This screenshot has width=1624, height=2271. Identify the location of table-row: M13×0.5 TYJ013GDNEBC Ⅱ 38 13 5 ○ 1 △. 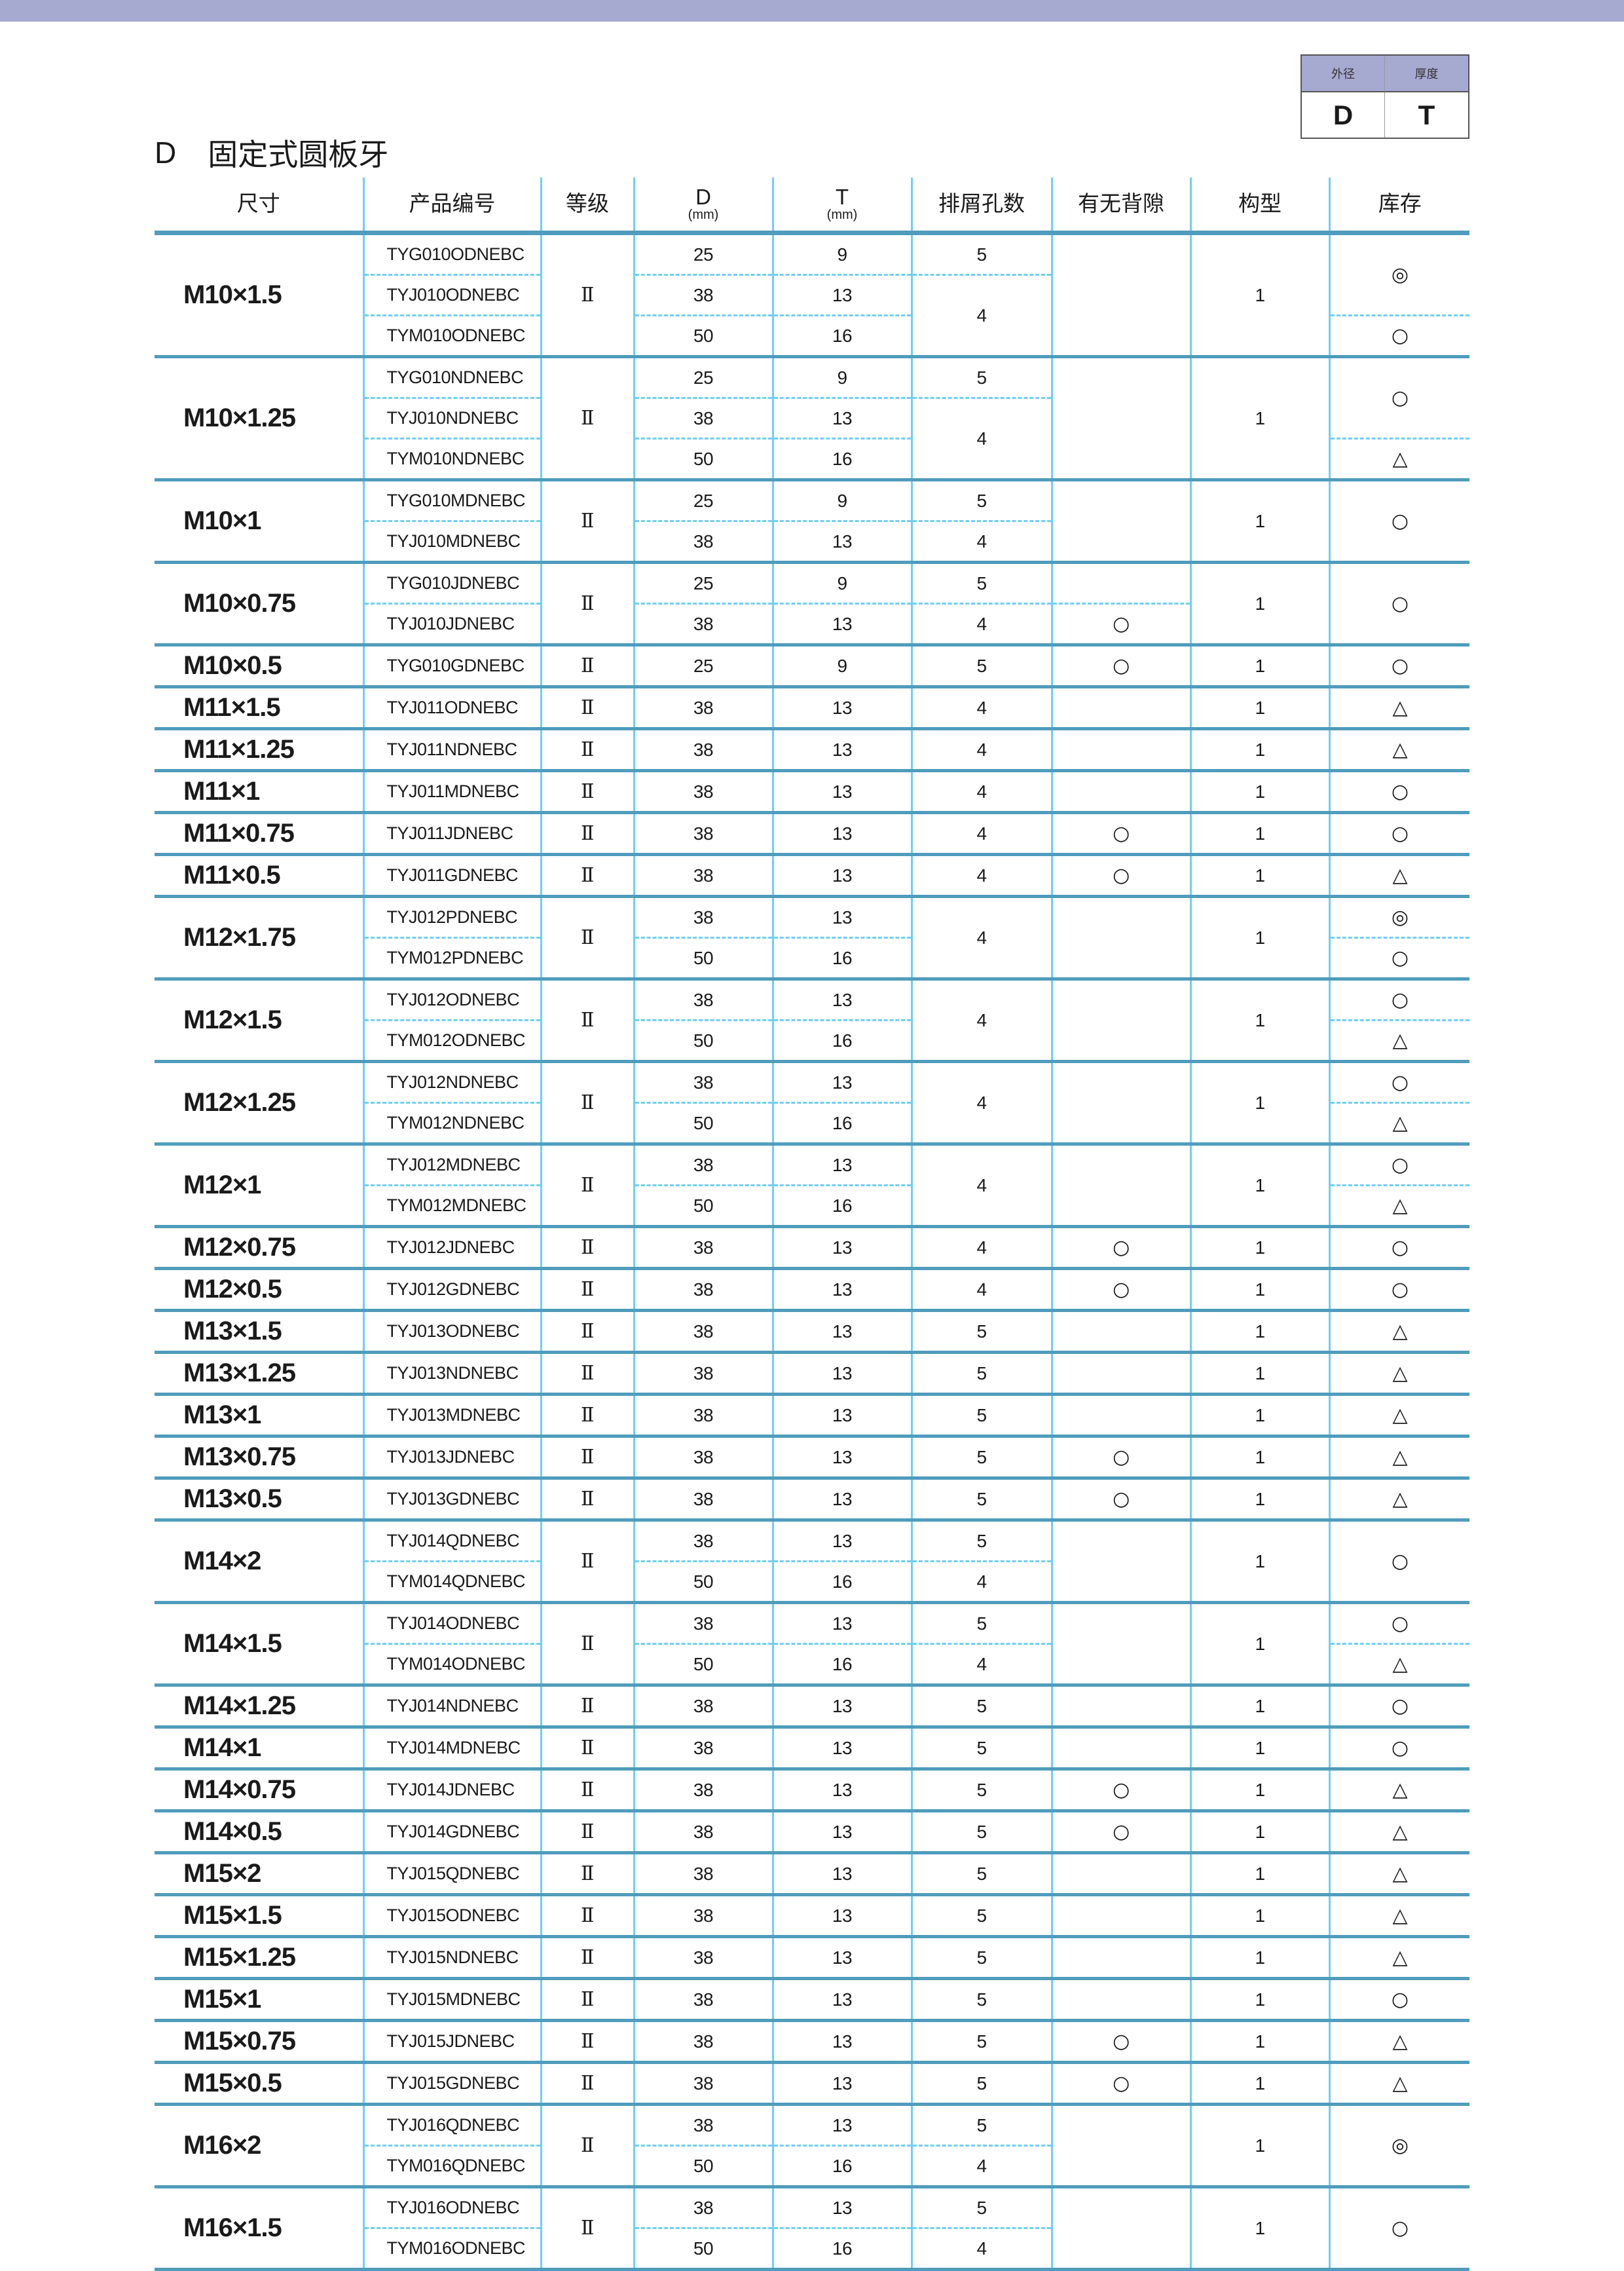
(812, 1498).